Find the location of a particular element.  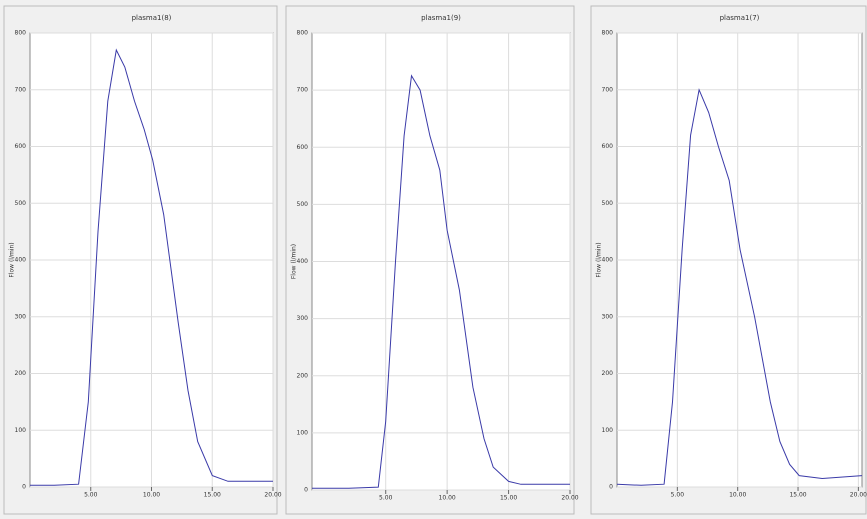

chart-title: plasma1(8) is located at coordinates (152, 18).